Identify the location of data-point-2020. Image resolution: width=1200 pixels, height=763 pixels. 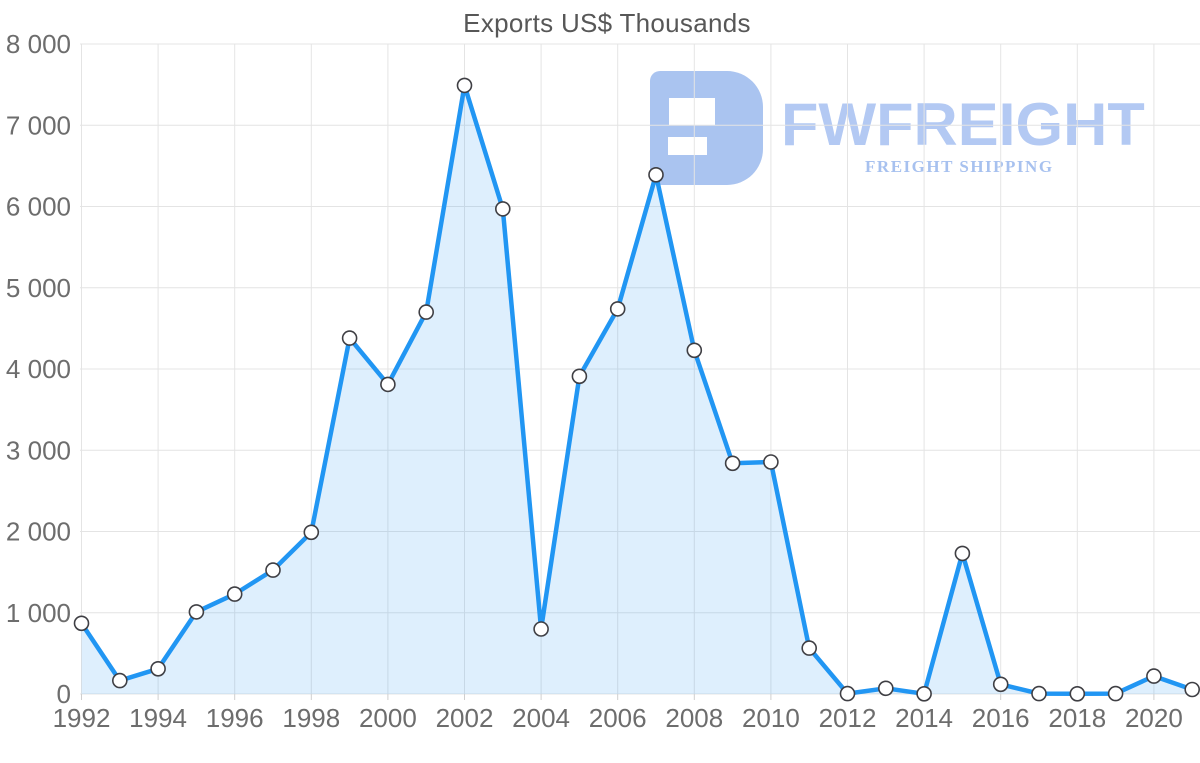
(1154, 676).